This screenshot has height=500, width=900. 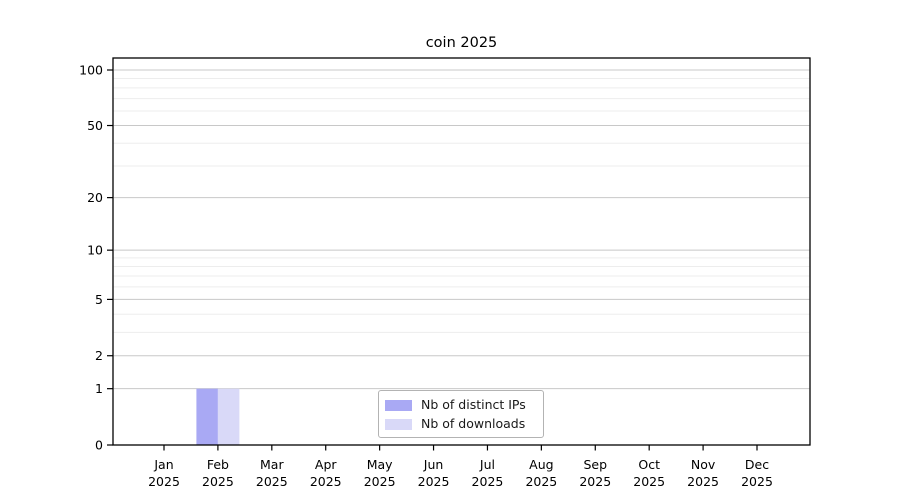 What do you see at coordinates (95, 250) in the screenshot?
I see `y-tick-label: 10` at bounding box center [95, 250].